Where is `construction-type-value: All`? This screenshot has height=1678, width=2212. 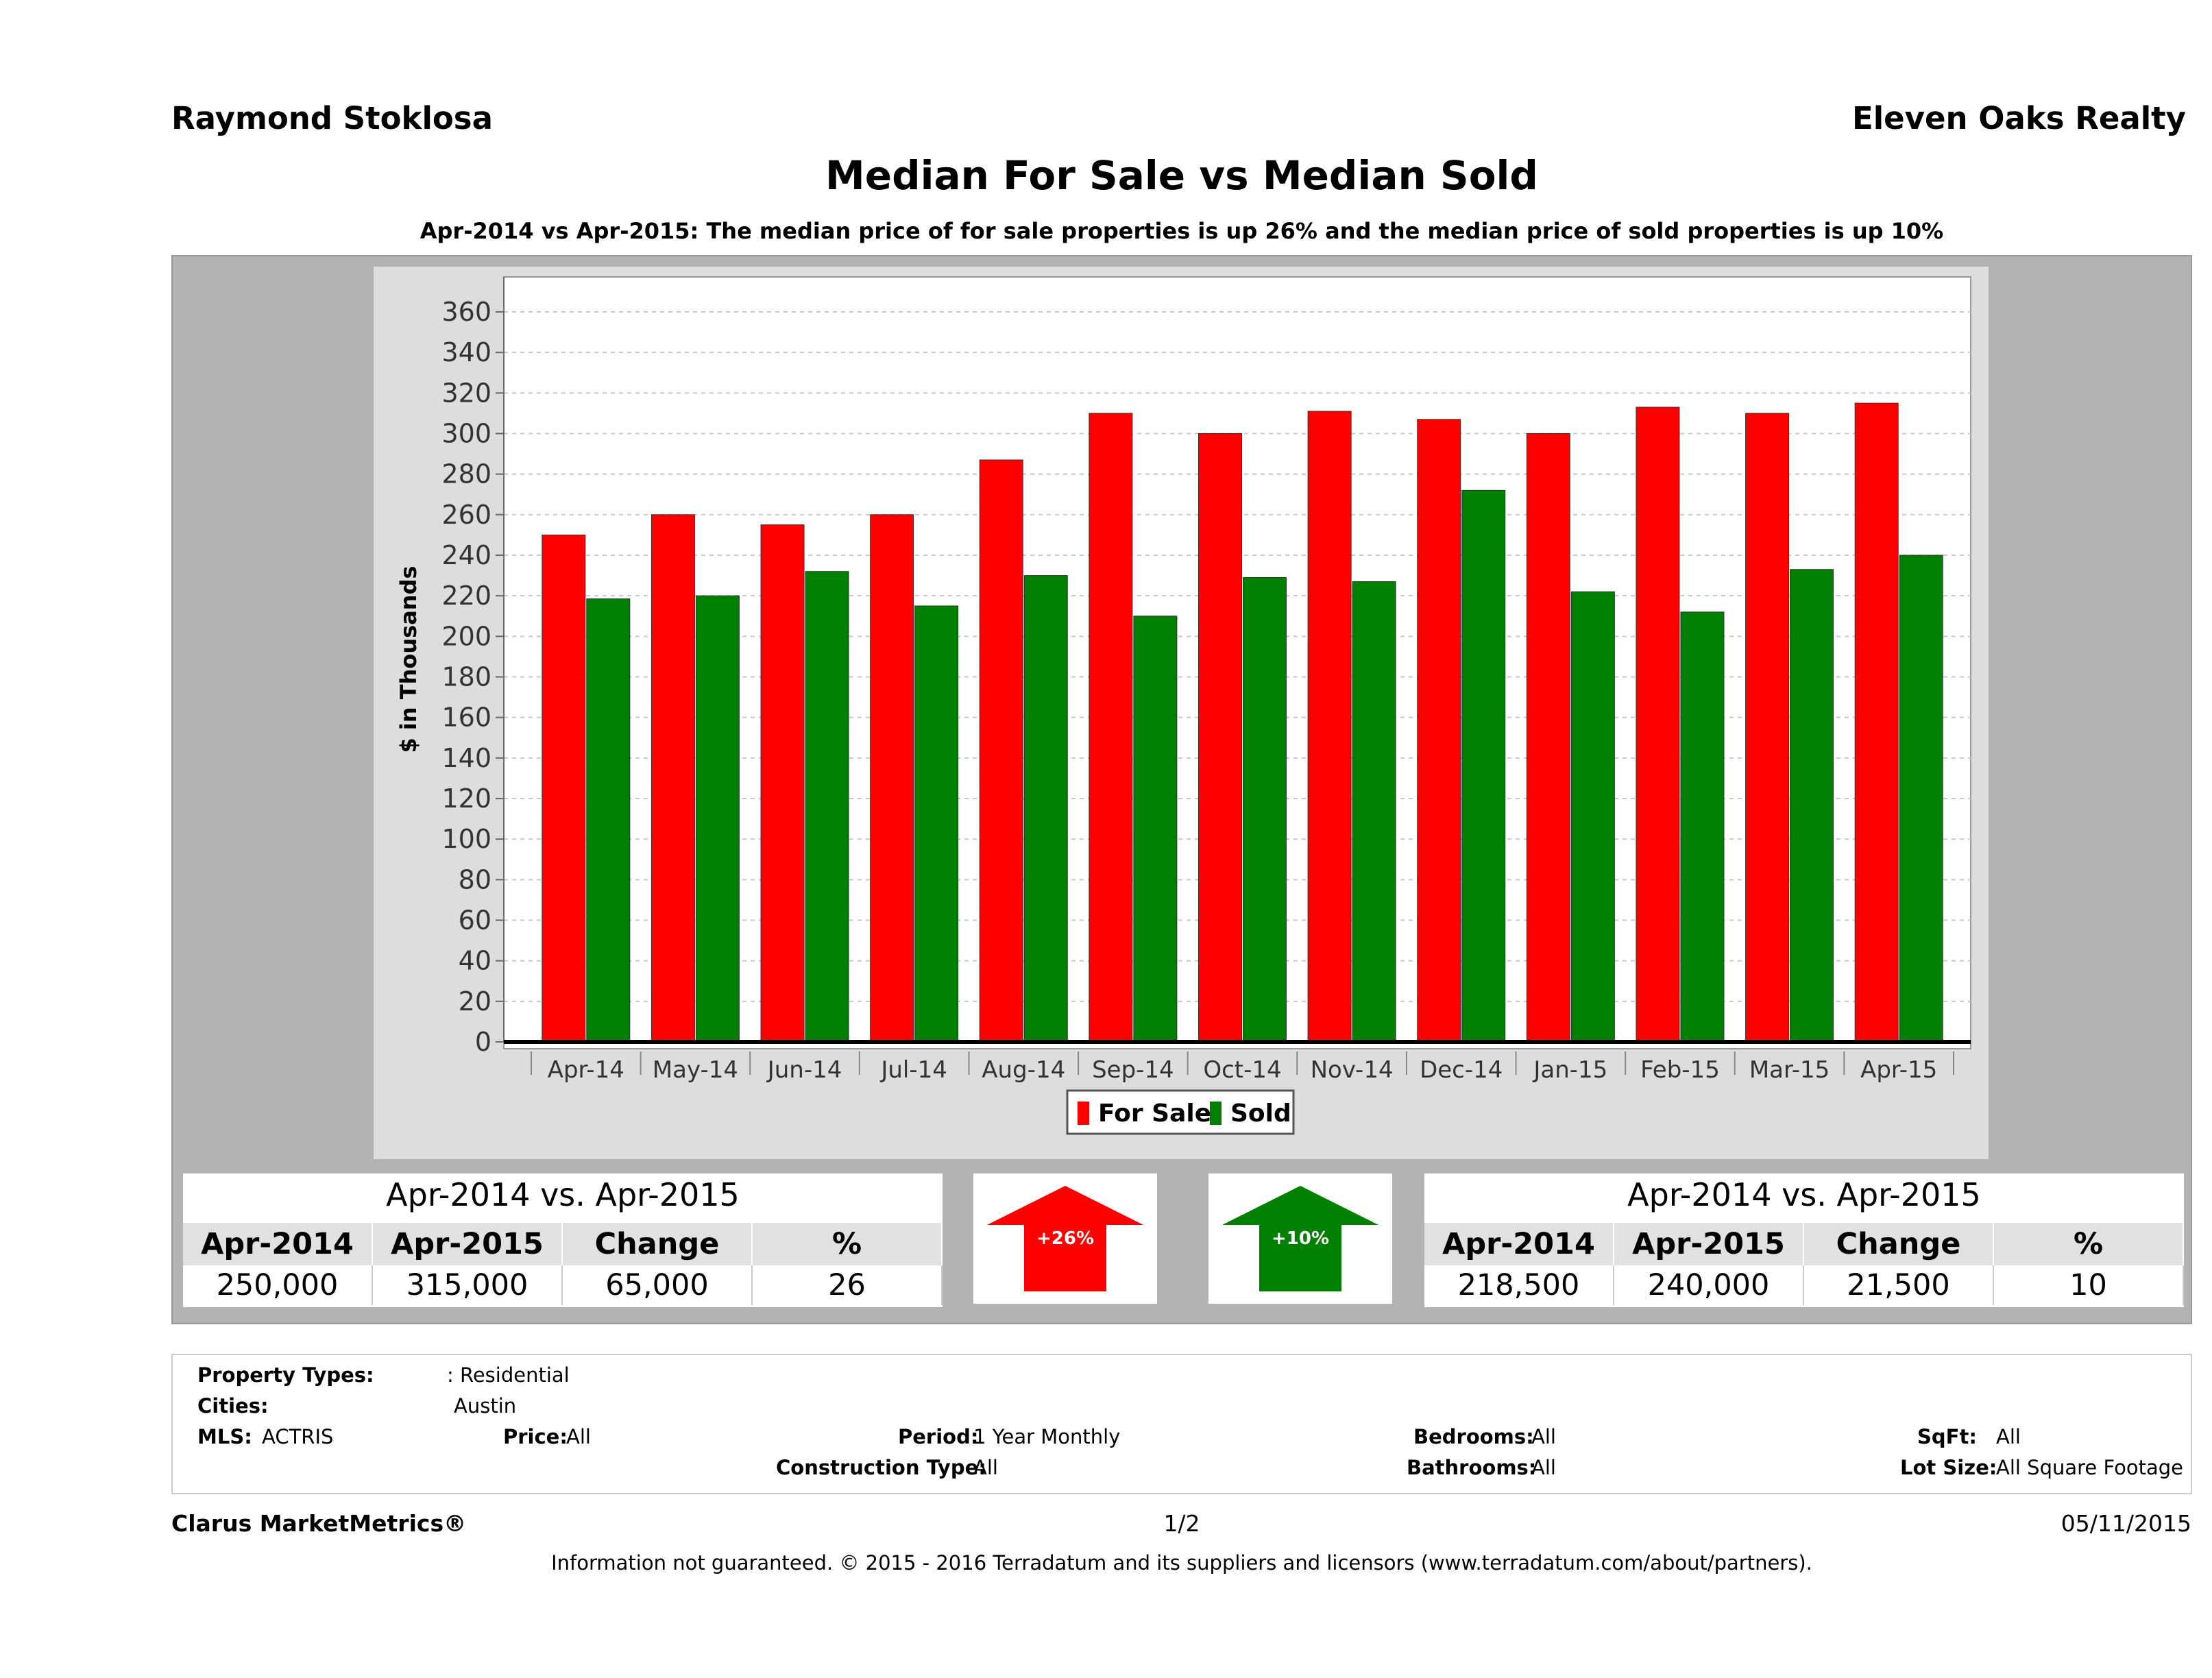 construction-type-value: All is located at coordinates (986, 1467).